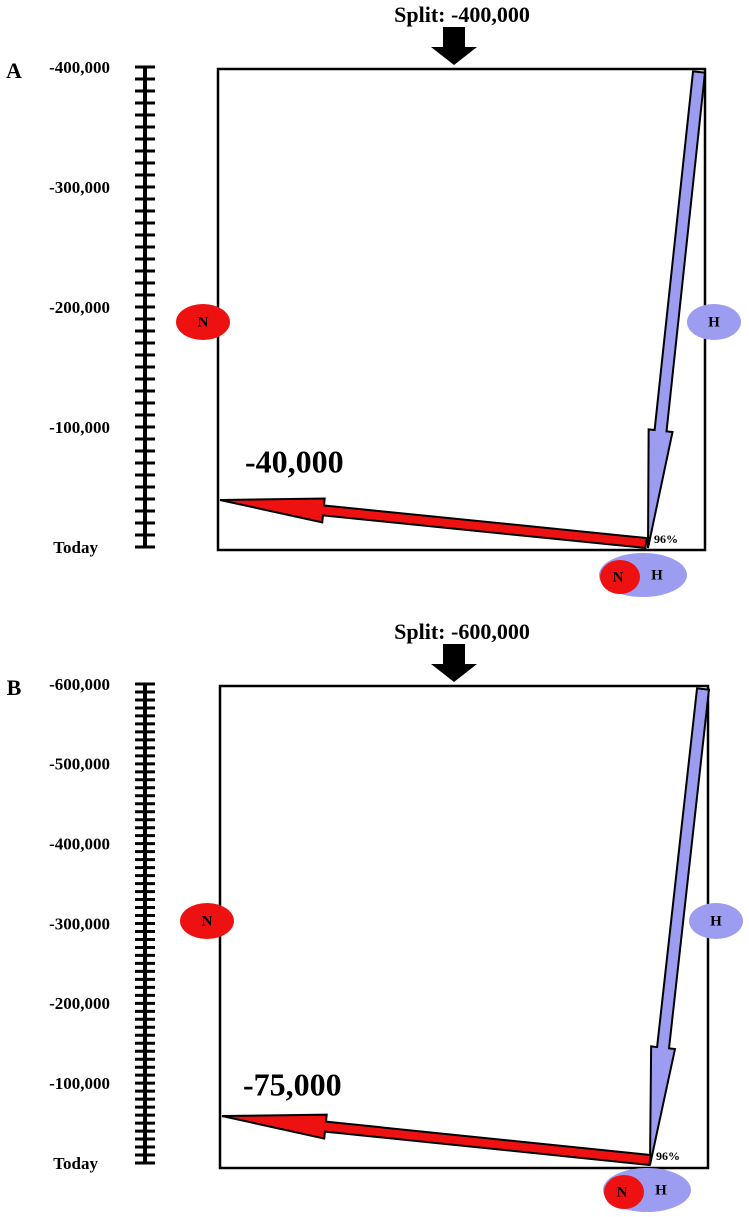 The height and width of the screenshot is (1217, 749). I want to click on split-label: Split: -600,000, so click(462, 631).